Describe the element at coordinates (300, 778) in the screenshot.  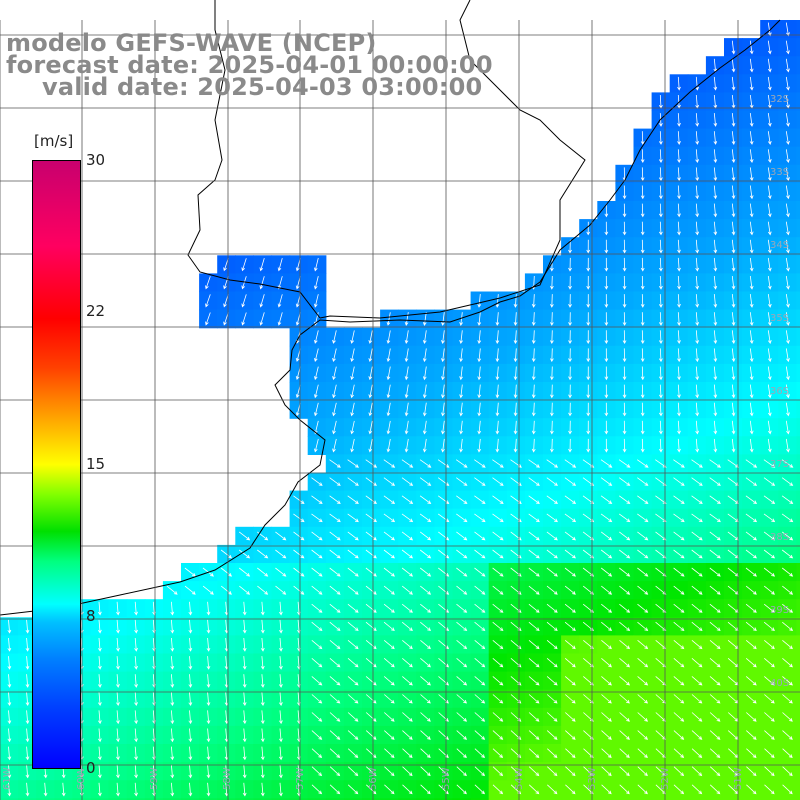
I see `lon-label: 57W` at that location.